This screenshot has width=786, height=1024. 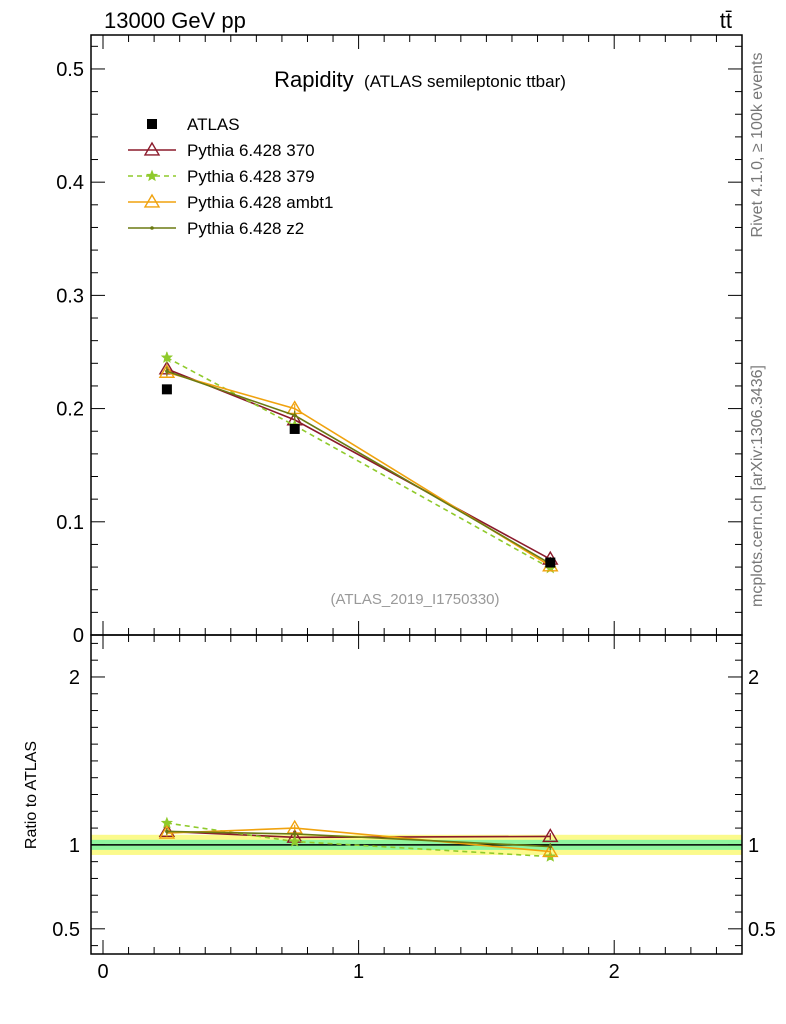 I want to click on title-main: Rapidity, so click(x=313, y=79).